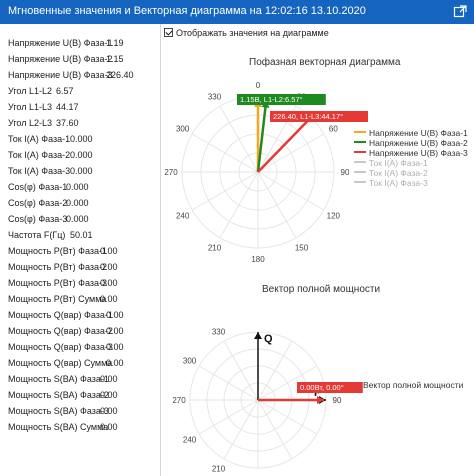  What do you see at coordinates (81, 235) in the screenshot?
I see `measurement-value: 50.01` at bounding box center [81, 235].